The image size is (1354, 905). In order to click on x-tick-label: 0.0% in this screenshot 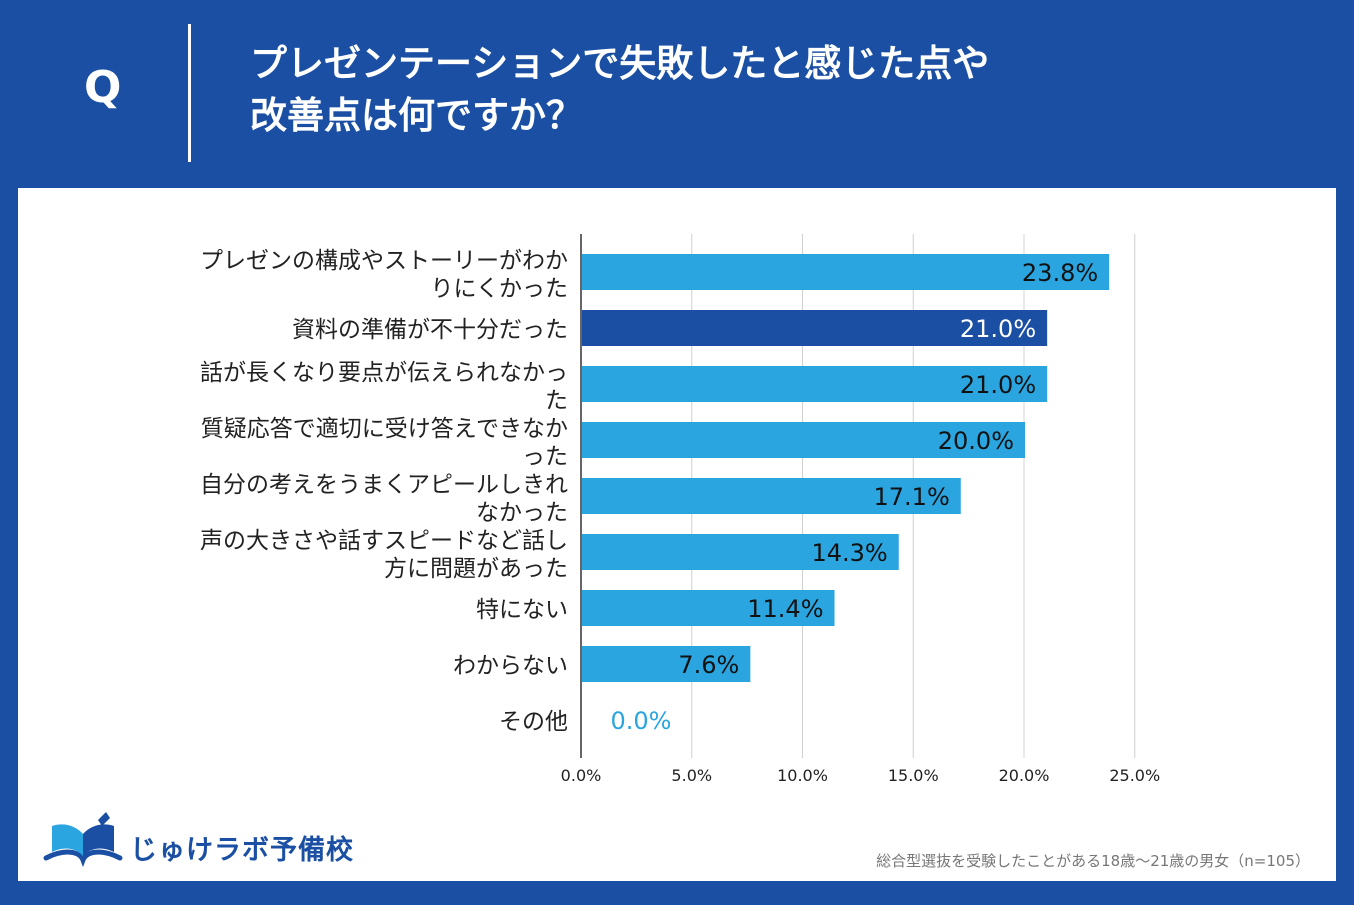, I will do `click(581, 775)`.